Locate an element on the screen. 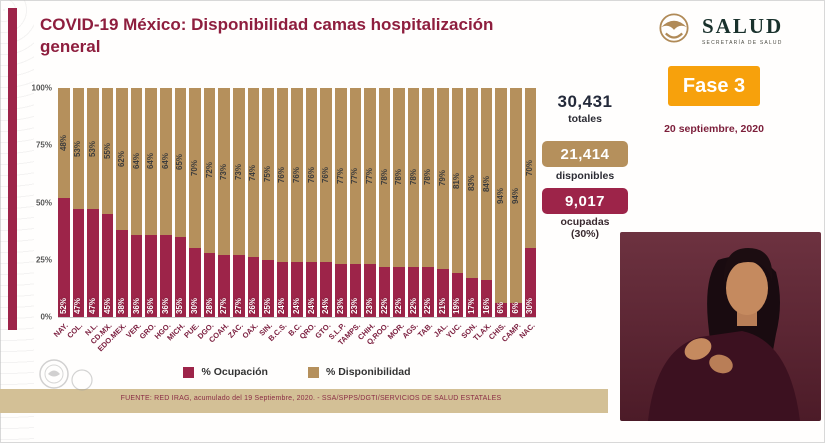 The height and width of the screenshot is (443, 825). bar-group: 55% 45% CD.MX. is located at coordinates (101, 217).